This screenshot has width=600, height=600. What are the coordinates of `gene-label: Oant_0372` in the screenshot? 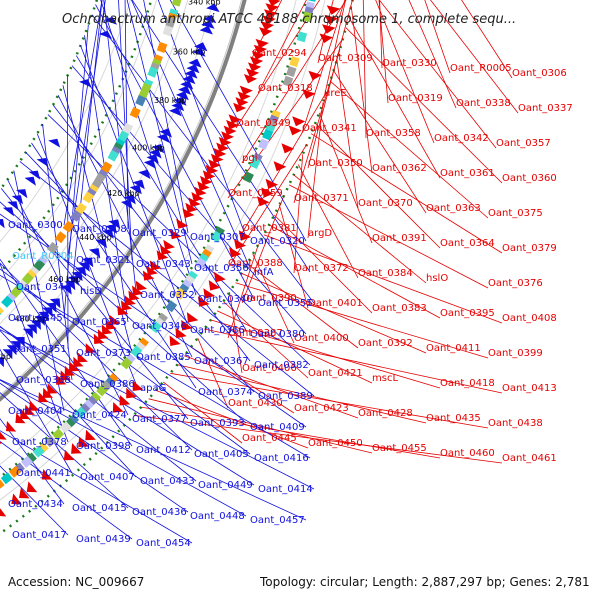 It's located at (321, 268).